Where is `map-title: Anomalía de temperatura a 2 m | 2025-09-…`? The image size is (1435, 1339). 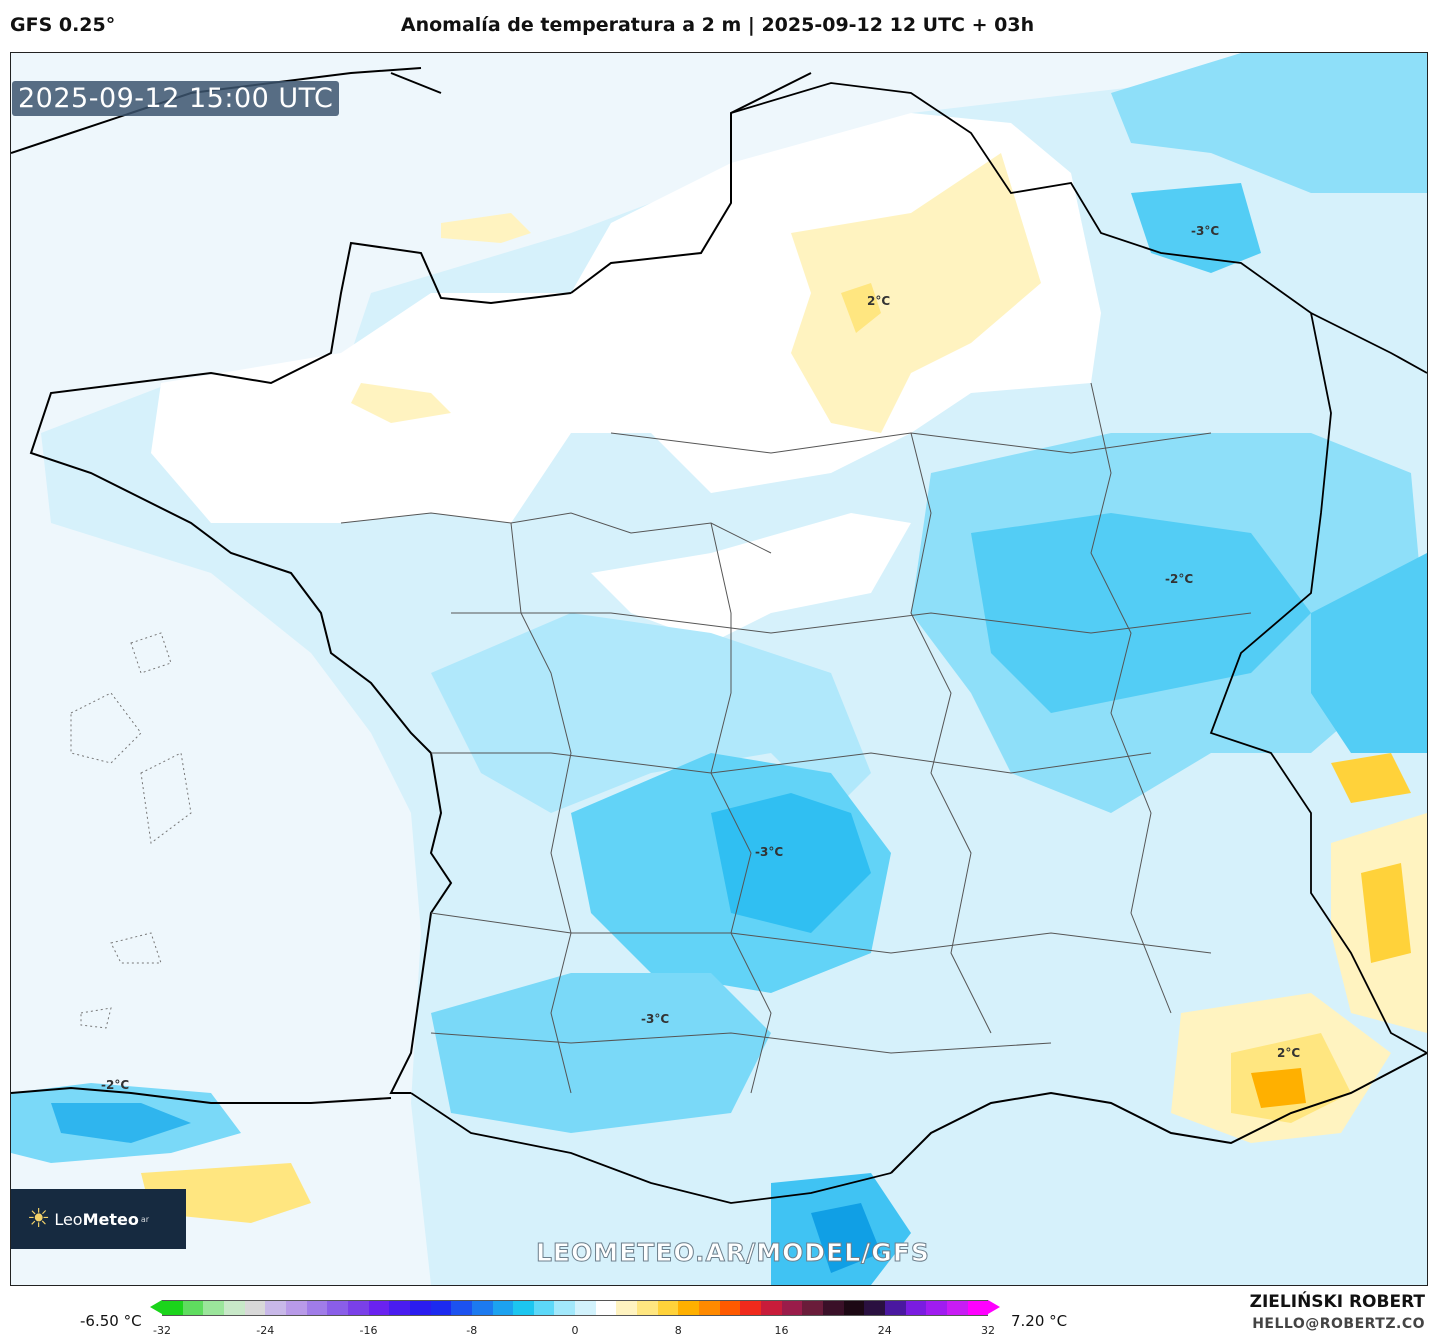
map-title: Anomalía de temperatura a 2 m | 2025-09-… is located at coordinates (717, 25).